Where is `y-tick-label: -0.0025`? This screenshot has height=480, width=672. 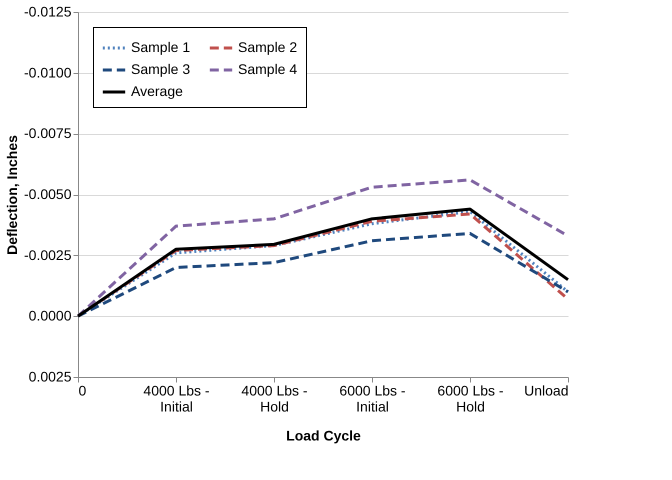 y-tick-label: -0.0025 is located at coordinates (48, 254).